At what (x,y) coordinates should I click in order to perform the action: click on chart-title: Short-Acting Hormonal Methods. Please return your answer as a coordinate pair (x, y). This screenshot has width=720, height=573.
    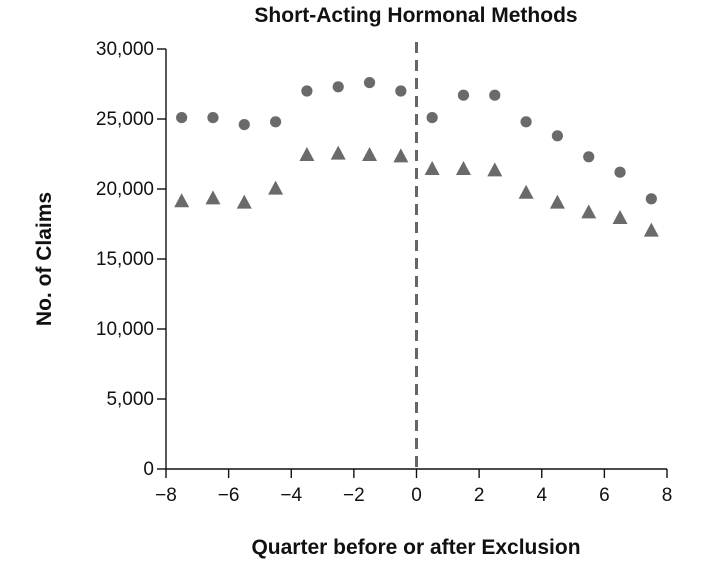
    Looking at the image, I should click on (415, 15).